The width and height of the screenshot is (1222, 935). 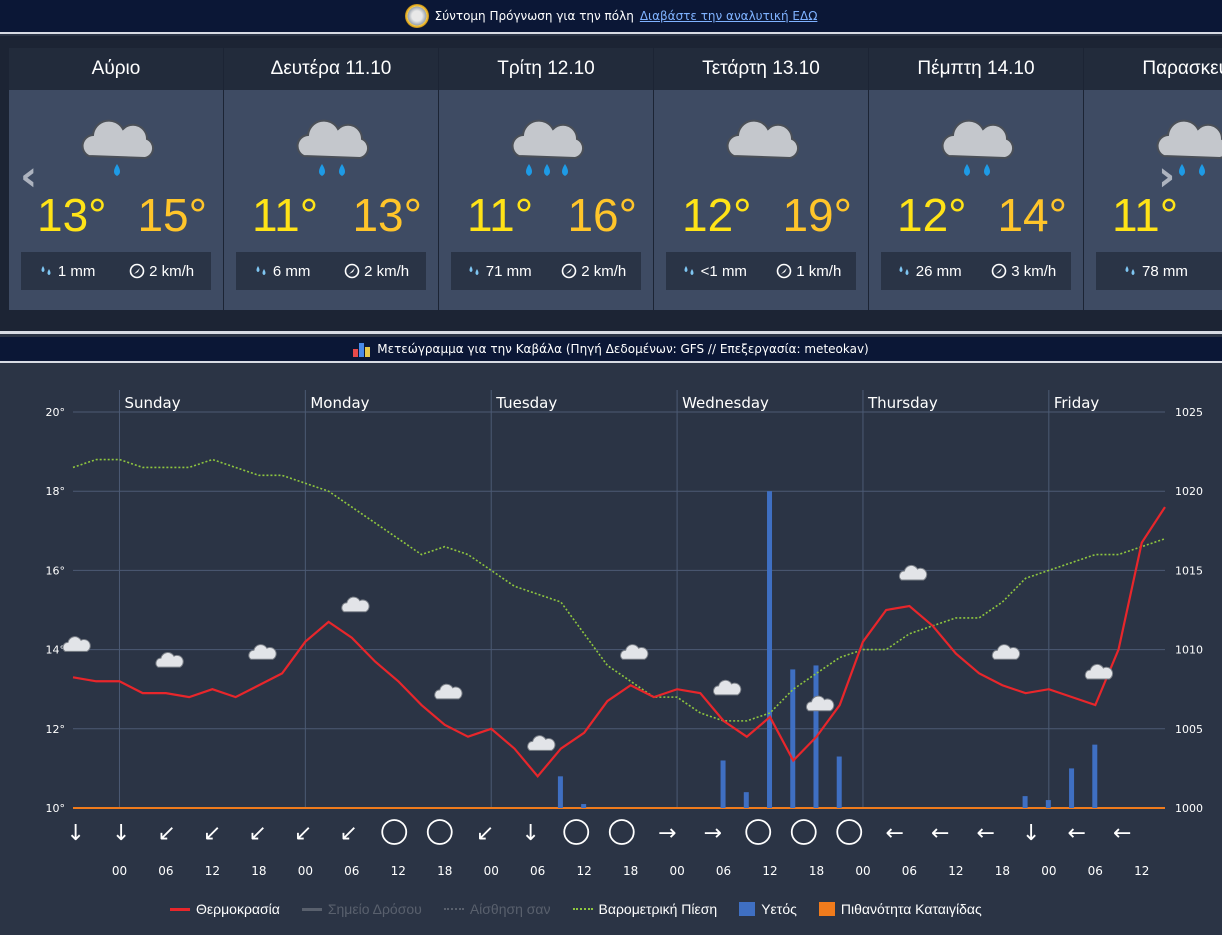 I want to click on y-right-tick-label: 1015, so click(x=1189, y=570).